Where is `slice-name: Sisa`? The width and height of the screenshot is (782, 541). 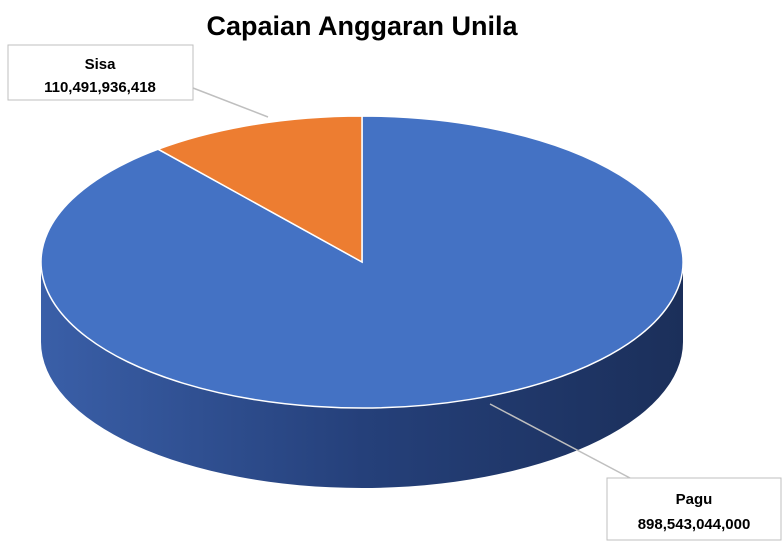
slice-name: Sisa is located at coordinates (101, 64).